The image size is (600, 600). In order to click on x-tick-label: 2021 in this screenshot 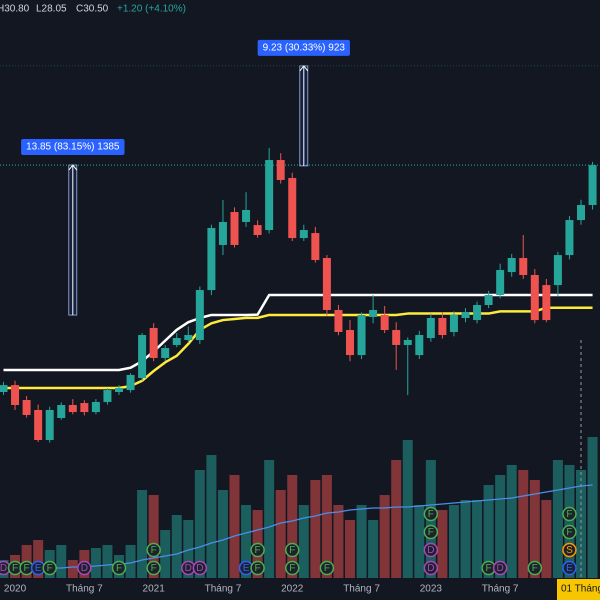, I will do `click(154, 589)`.